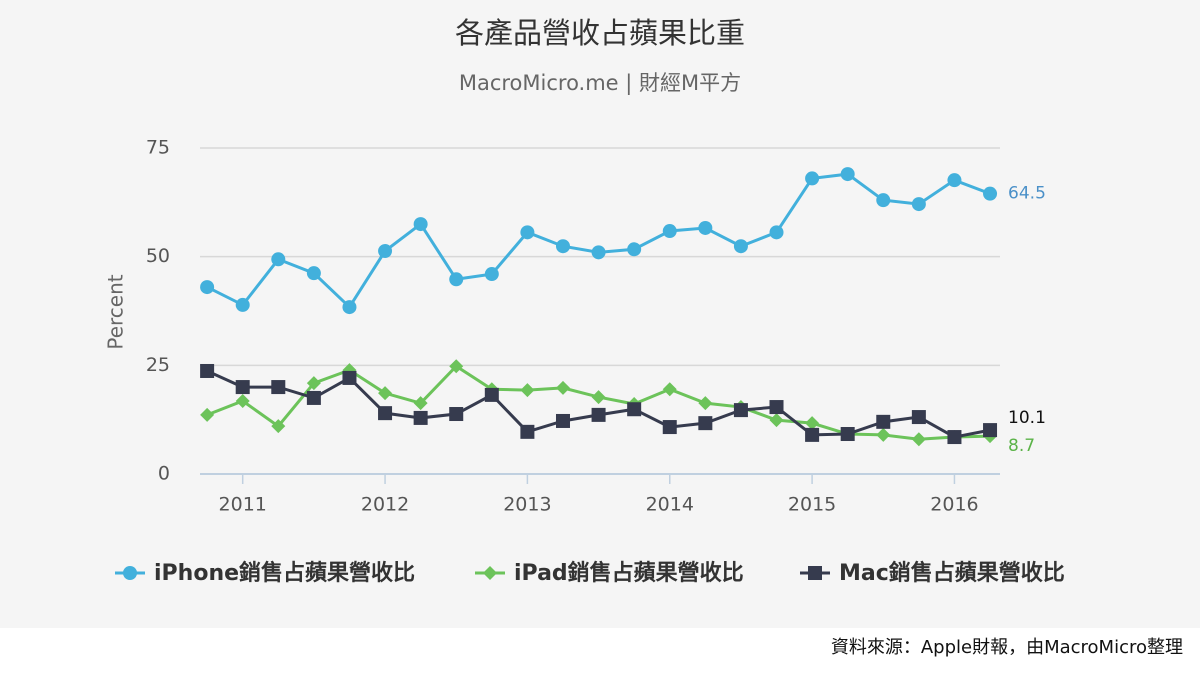 This screenshot has width=1200, height=678. I want to click on end-value-label: 10.1, so click(1027, 418).